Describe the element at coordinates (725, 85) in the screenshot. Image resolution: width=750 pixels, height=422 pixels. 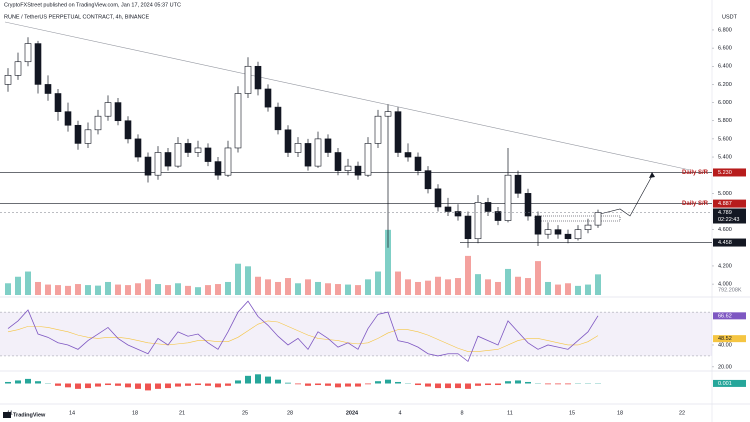
I see `y-tick-label: 6.200` at that location.